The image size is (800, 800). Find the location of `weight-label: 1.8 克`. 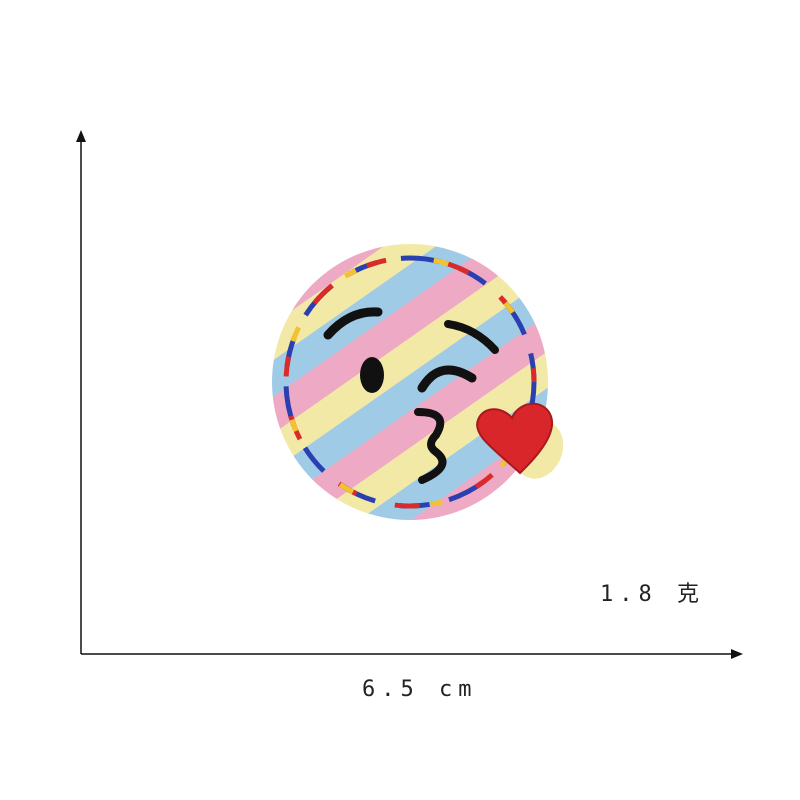

weight-label: 1.8 克 is located at coordinates (652, 594).